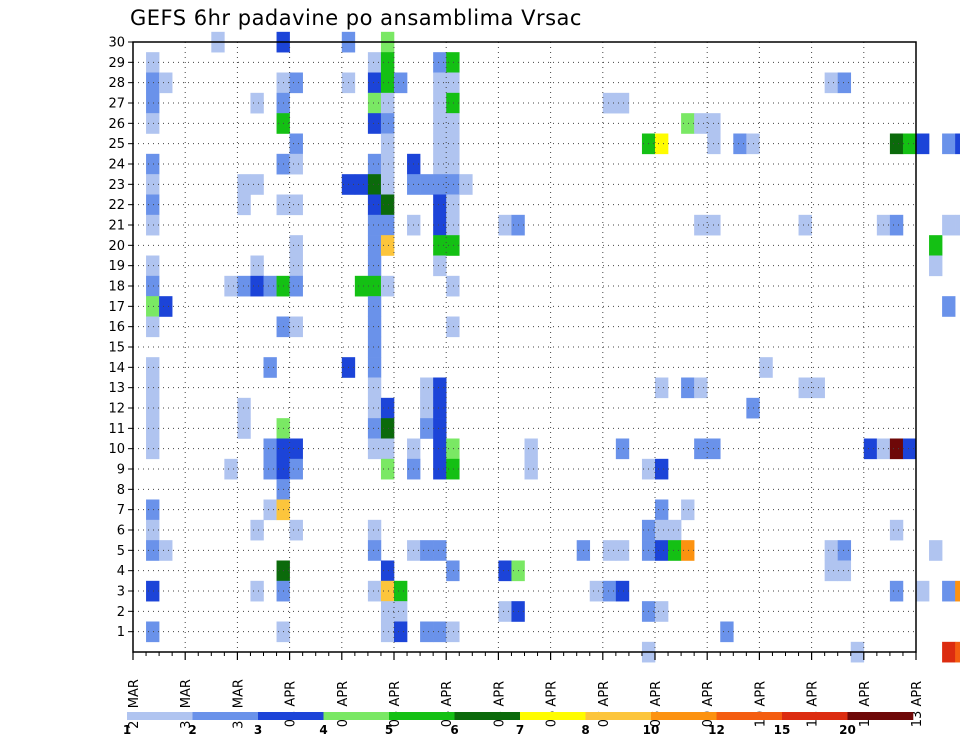  Describe the element at coordinates (917, 704) in the screenshot. I see `x-tick-label: 13 APR` at that location.